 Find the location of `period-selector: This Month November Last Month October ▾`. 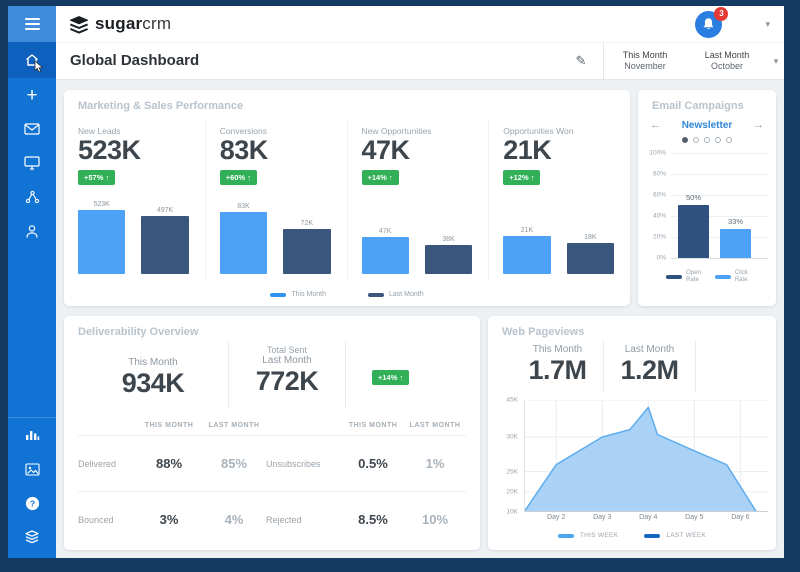

period-selector: This Month November Last Month October ▾ is located at coordinates (693, 61).